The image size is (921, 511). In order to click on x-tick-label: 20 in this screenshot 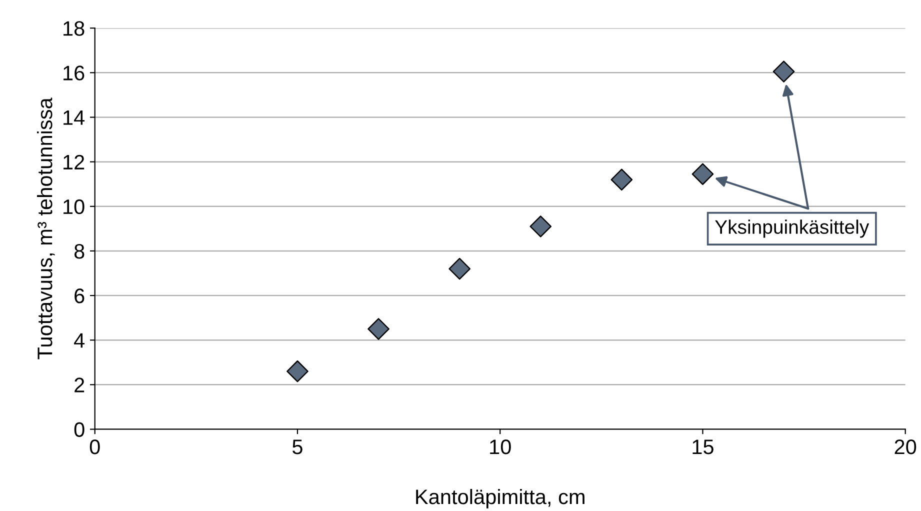, I will do `click(905, 447)`.